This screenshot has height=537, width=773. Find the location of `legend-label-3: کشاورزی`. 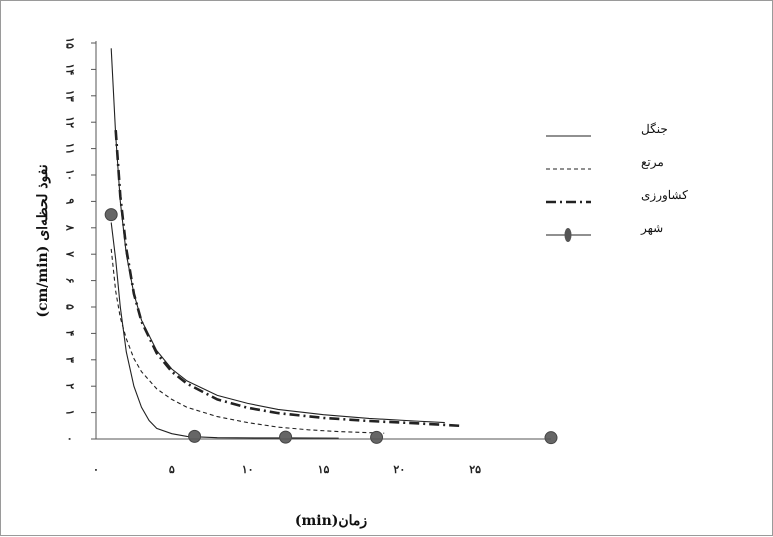

legend-label-3: کشاورزی is located at coordinates (664, 195).